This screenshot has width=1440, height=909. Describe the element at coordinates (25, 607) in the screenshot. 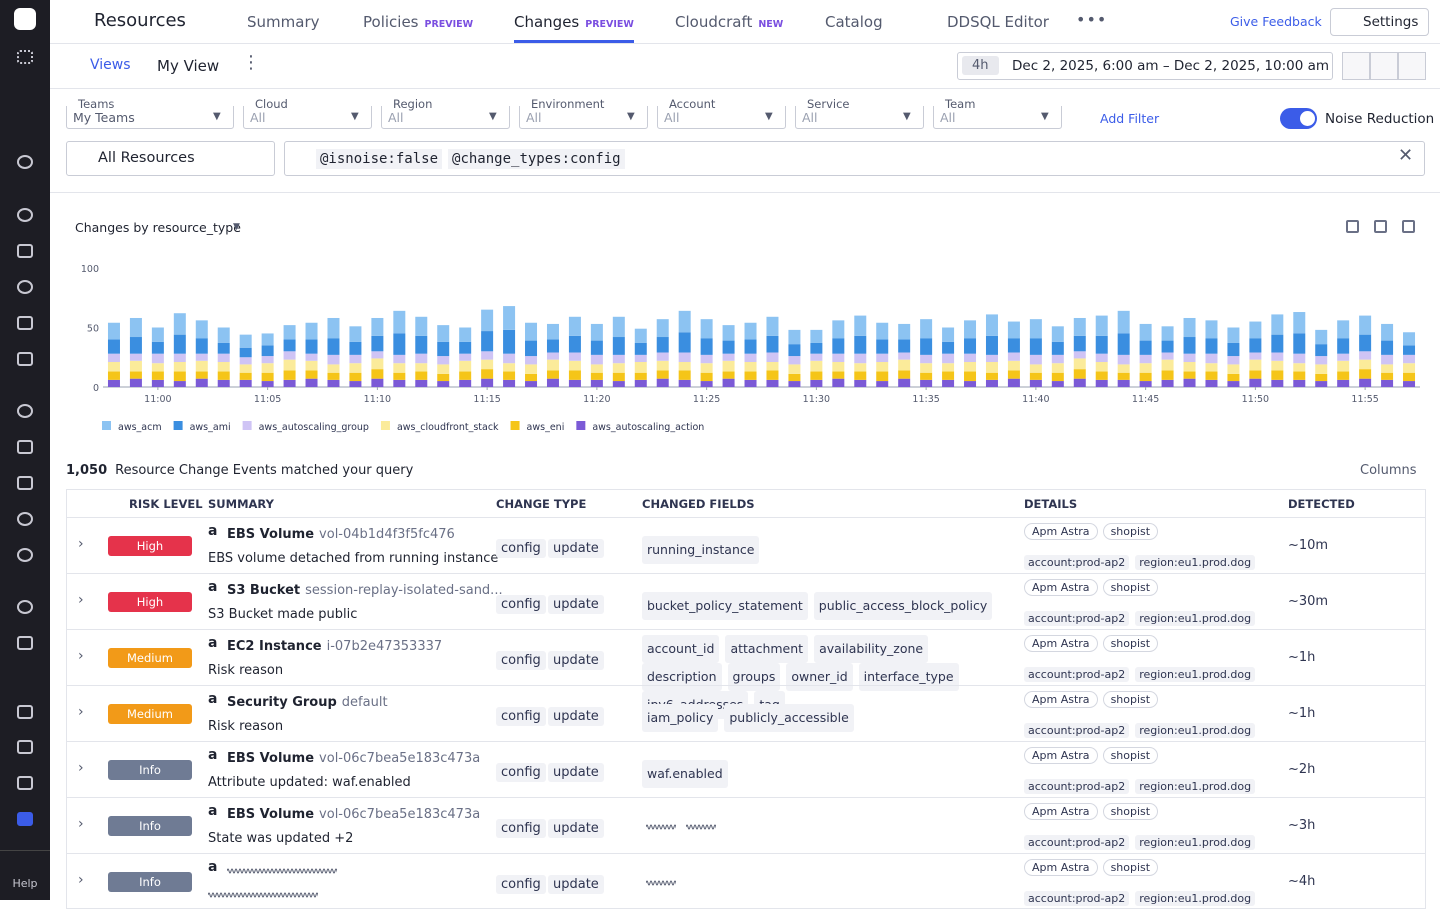

I see `nav-icon` at that location.